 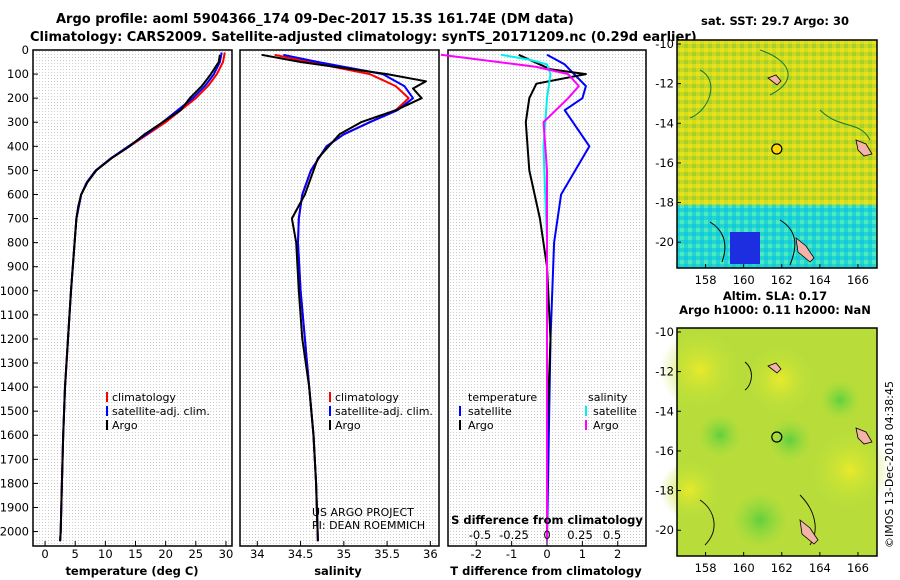 I want to click on s-tick-label: 0.25, so click(x=580, y=535).